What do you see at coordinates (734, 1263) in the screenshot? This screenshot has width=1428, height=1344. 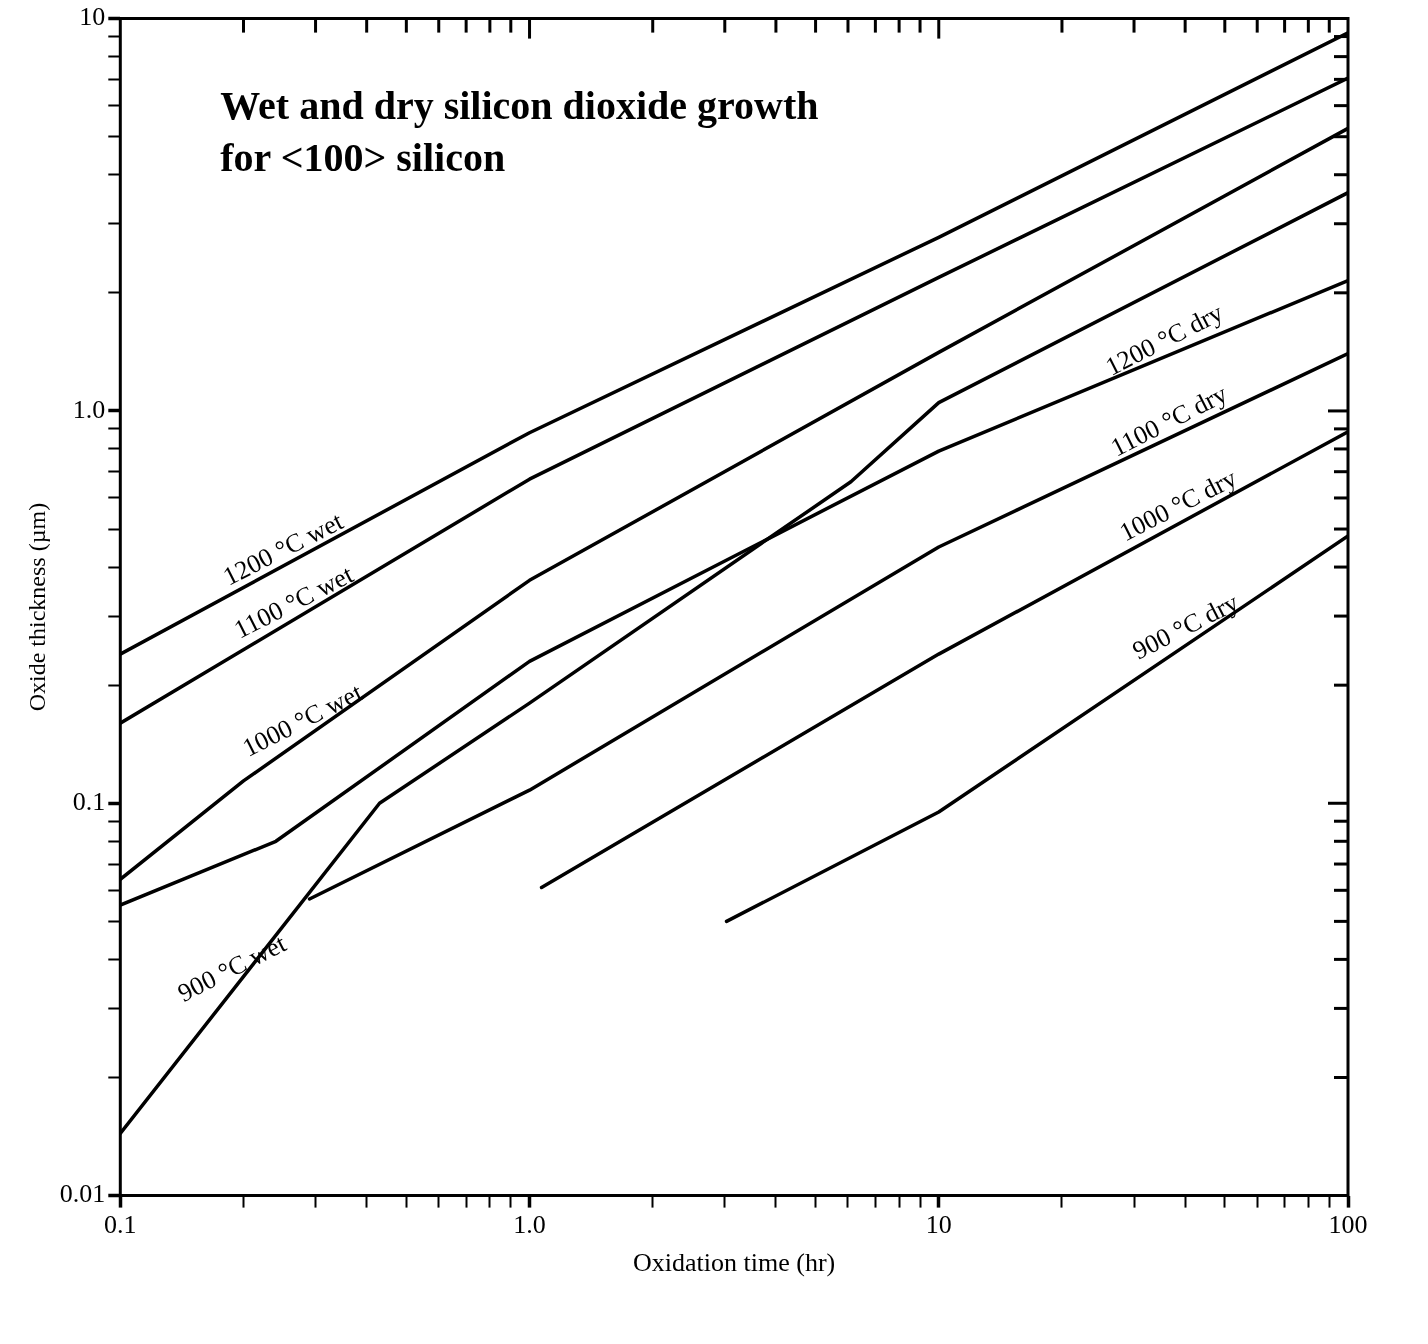 I see `x-axis-title: Oxidation time (hr)` at bounding box center [734, 1263].